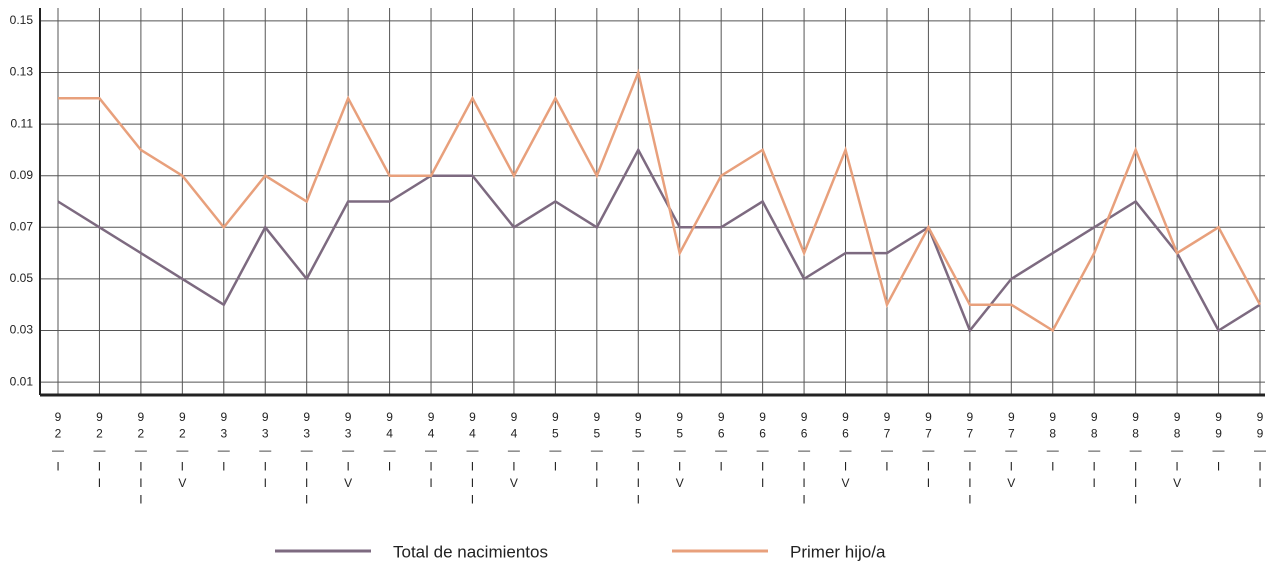 Image resolution: width=1269 pixels, height=565 pixels. Describe the element at coordinates (22, 175) in the screenshot. I see `y-tick-label: 0.09` at that location.